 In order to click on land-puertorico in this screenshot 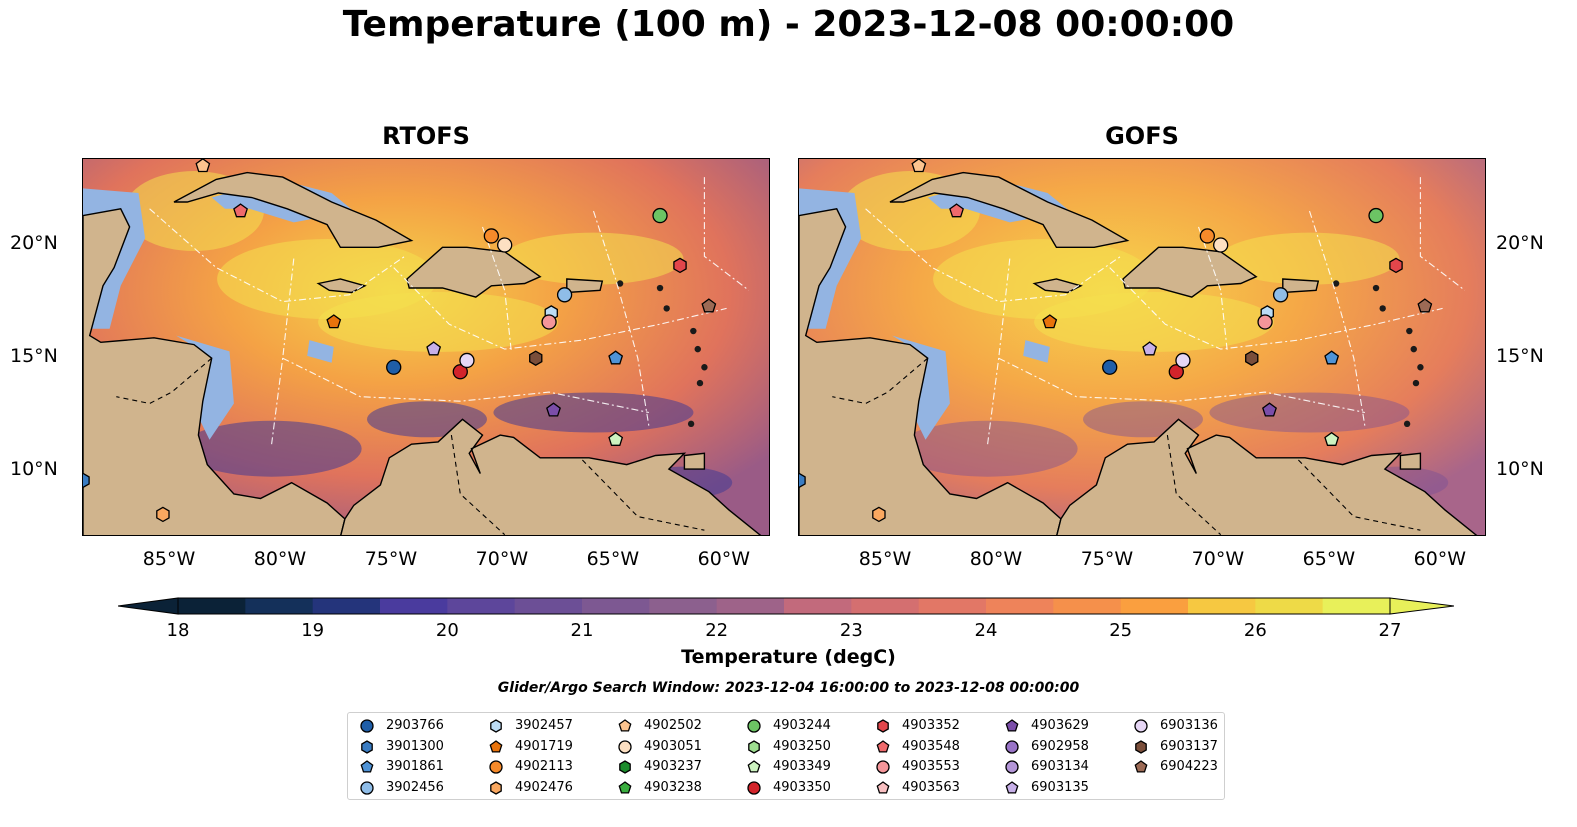, I will do `click(1301, 286)`.